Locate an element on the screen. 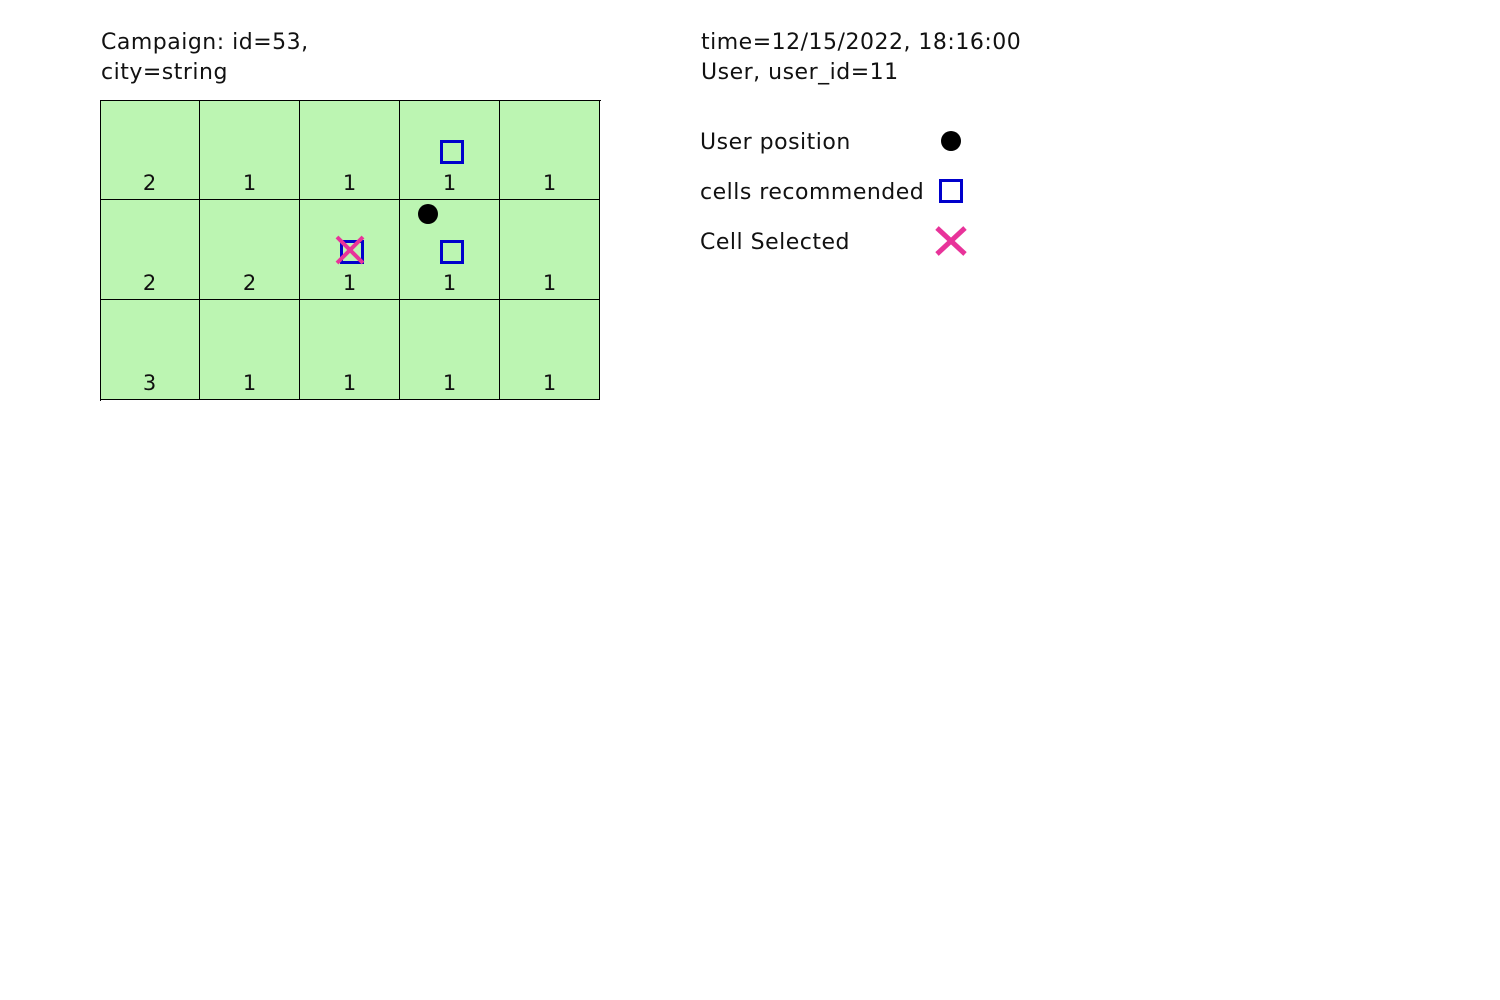 The image size is (1500, 1000). cell-count: 3 is located at coordinates (149, 383).